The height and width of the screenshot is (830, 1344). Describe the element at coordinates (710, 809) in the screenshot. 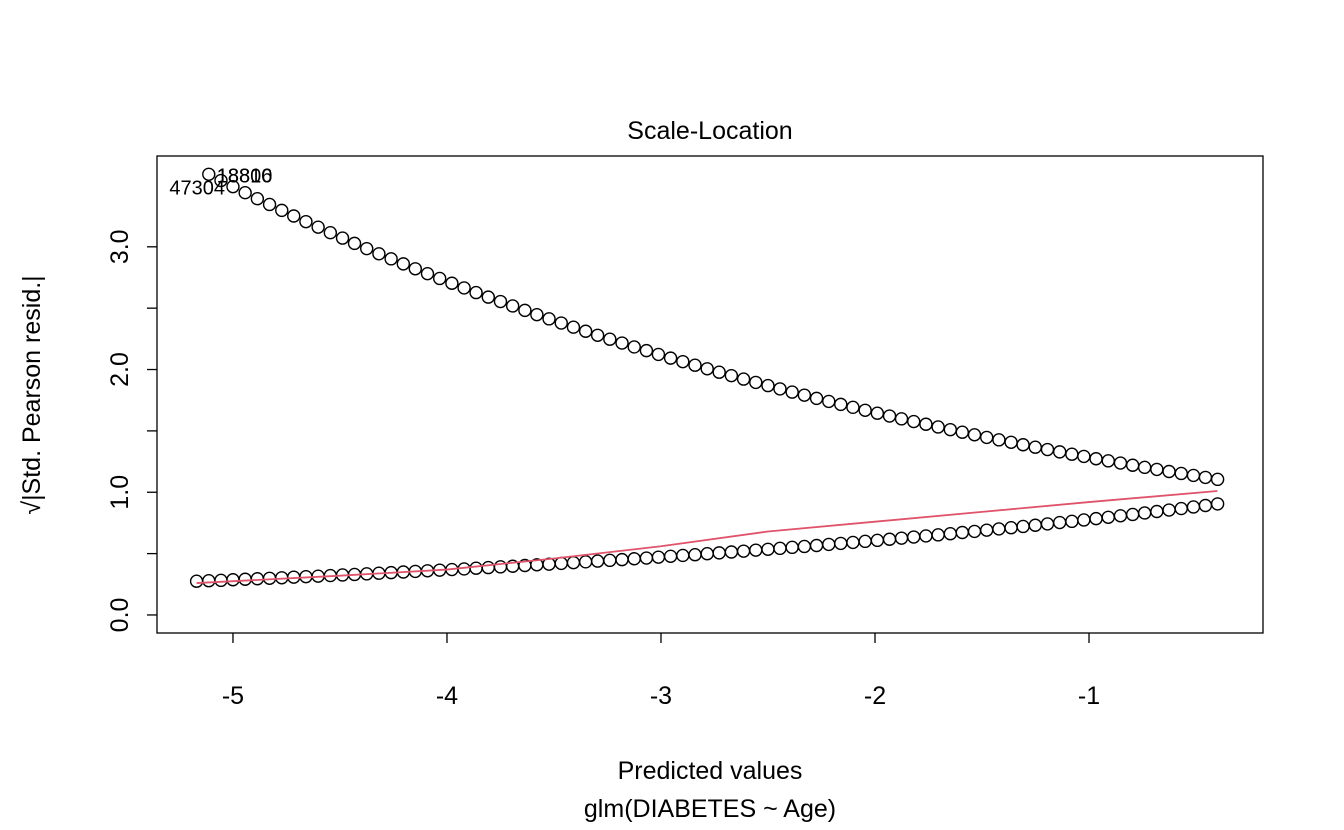

I see `chart-subtitle: glm(DIABETES ~ Age)` at that location.